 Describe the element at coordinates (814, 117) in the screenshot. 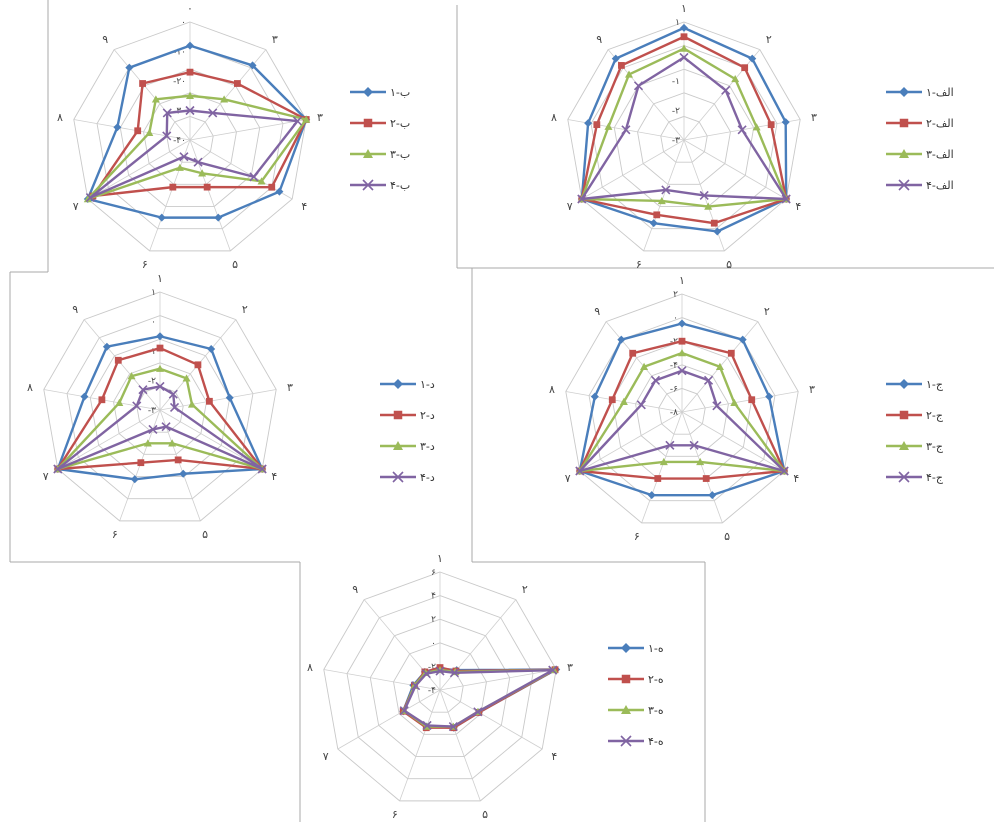

I see `category-label-3: ٣` at that location.